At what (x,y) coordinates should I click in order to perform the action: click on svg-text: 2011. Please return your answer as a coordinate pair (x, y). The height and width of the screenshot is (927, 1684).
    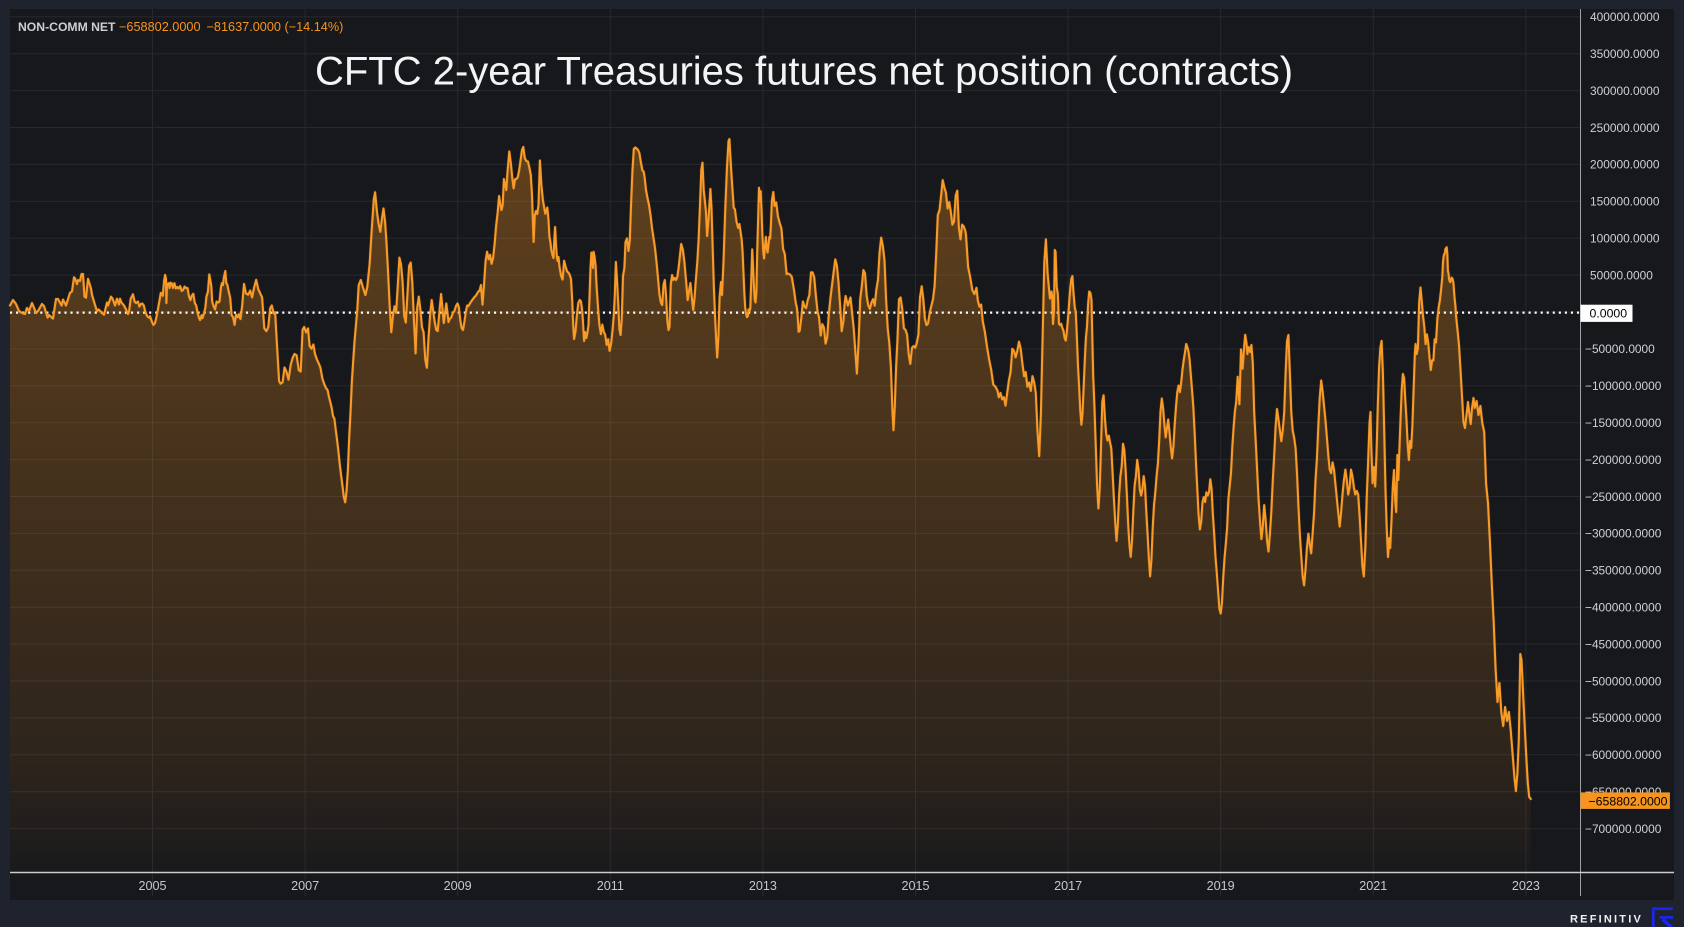
    Looking at the image, I should click on (610, 886).